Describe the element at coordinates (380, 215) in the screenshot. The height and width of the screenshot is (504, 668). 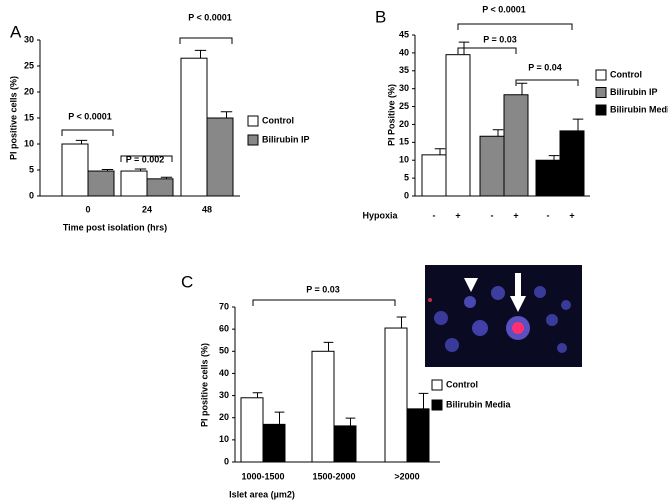
I see `x-axis-label: Hypoxia` at that location.